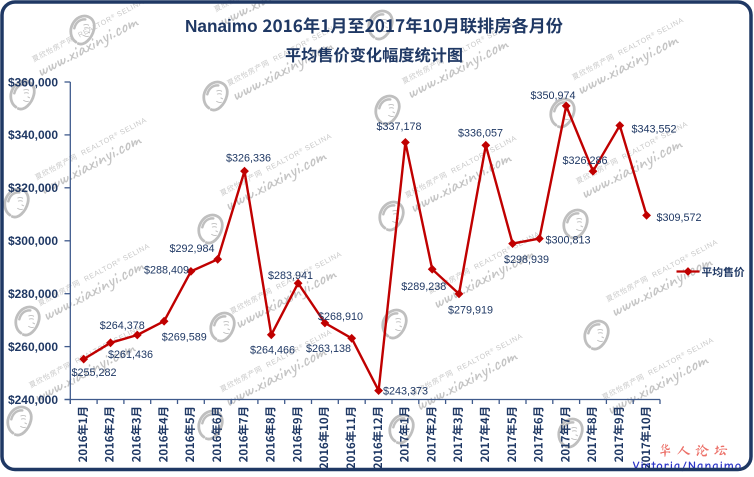 The width and height of the screenshot is (754, 477). Describe the element at coordinates (512, 434) in the screenshot. I see `svg-text: 2017年5月` at that location.